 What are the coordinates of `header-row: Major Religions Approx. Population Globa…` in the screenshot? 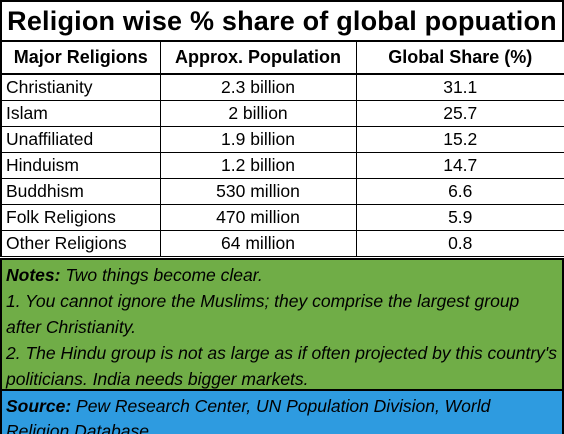 It's located at (282, 57).